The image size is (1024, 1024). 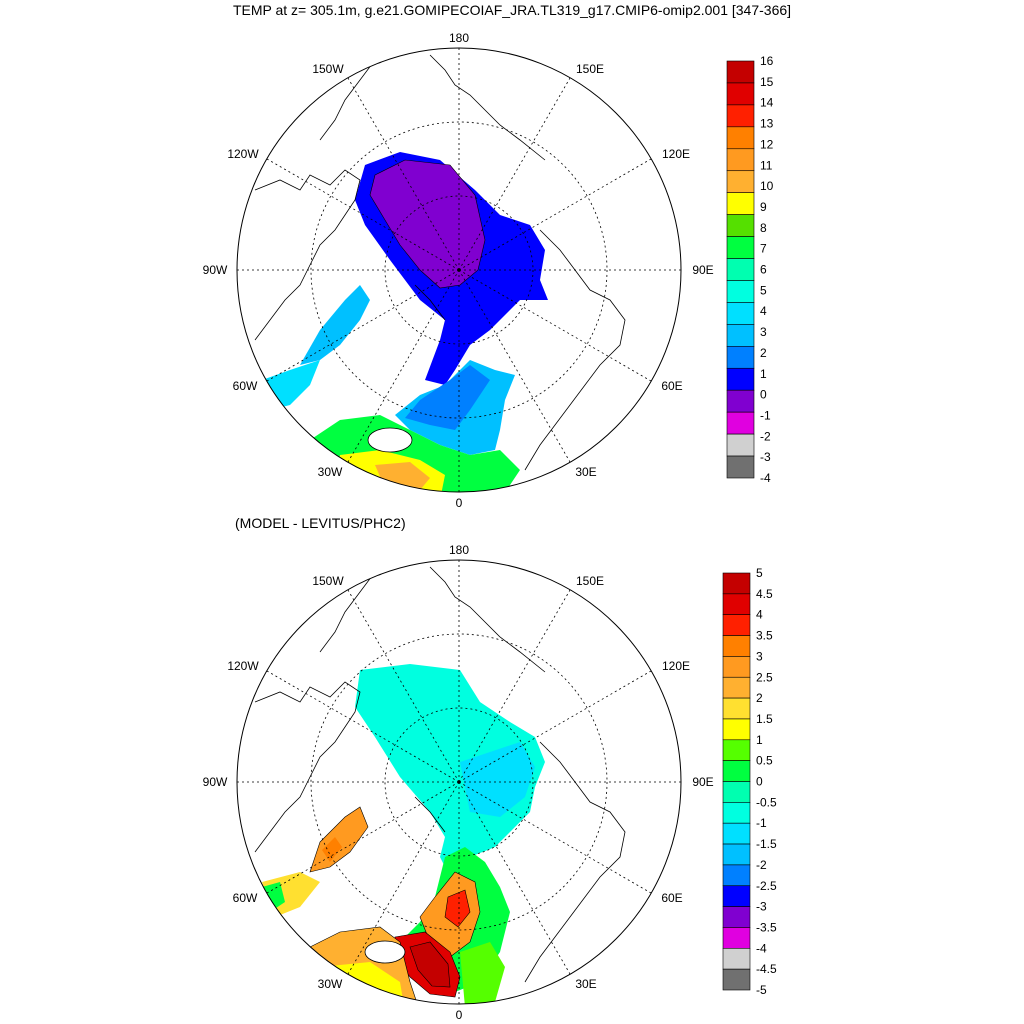 I want to click on top-colorbar-tick-label: -3, so click(x=765, y=457).